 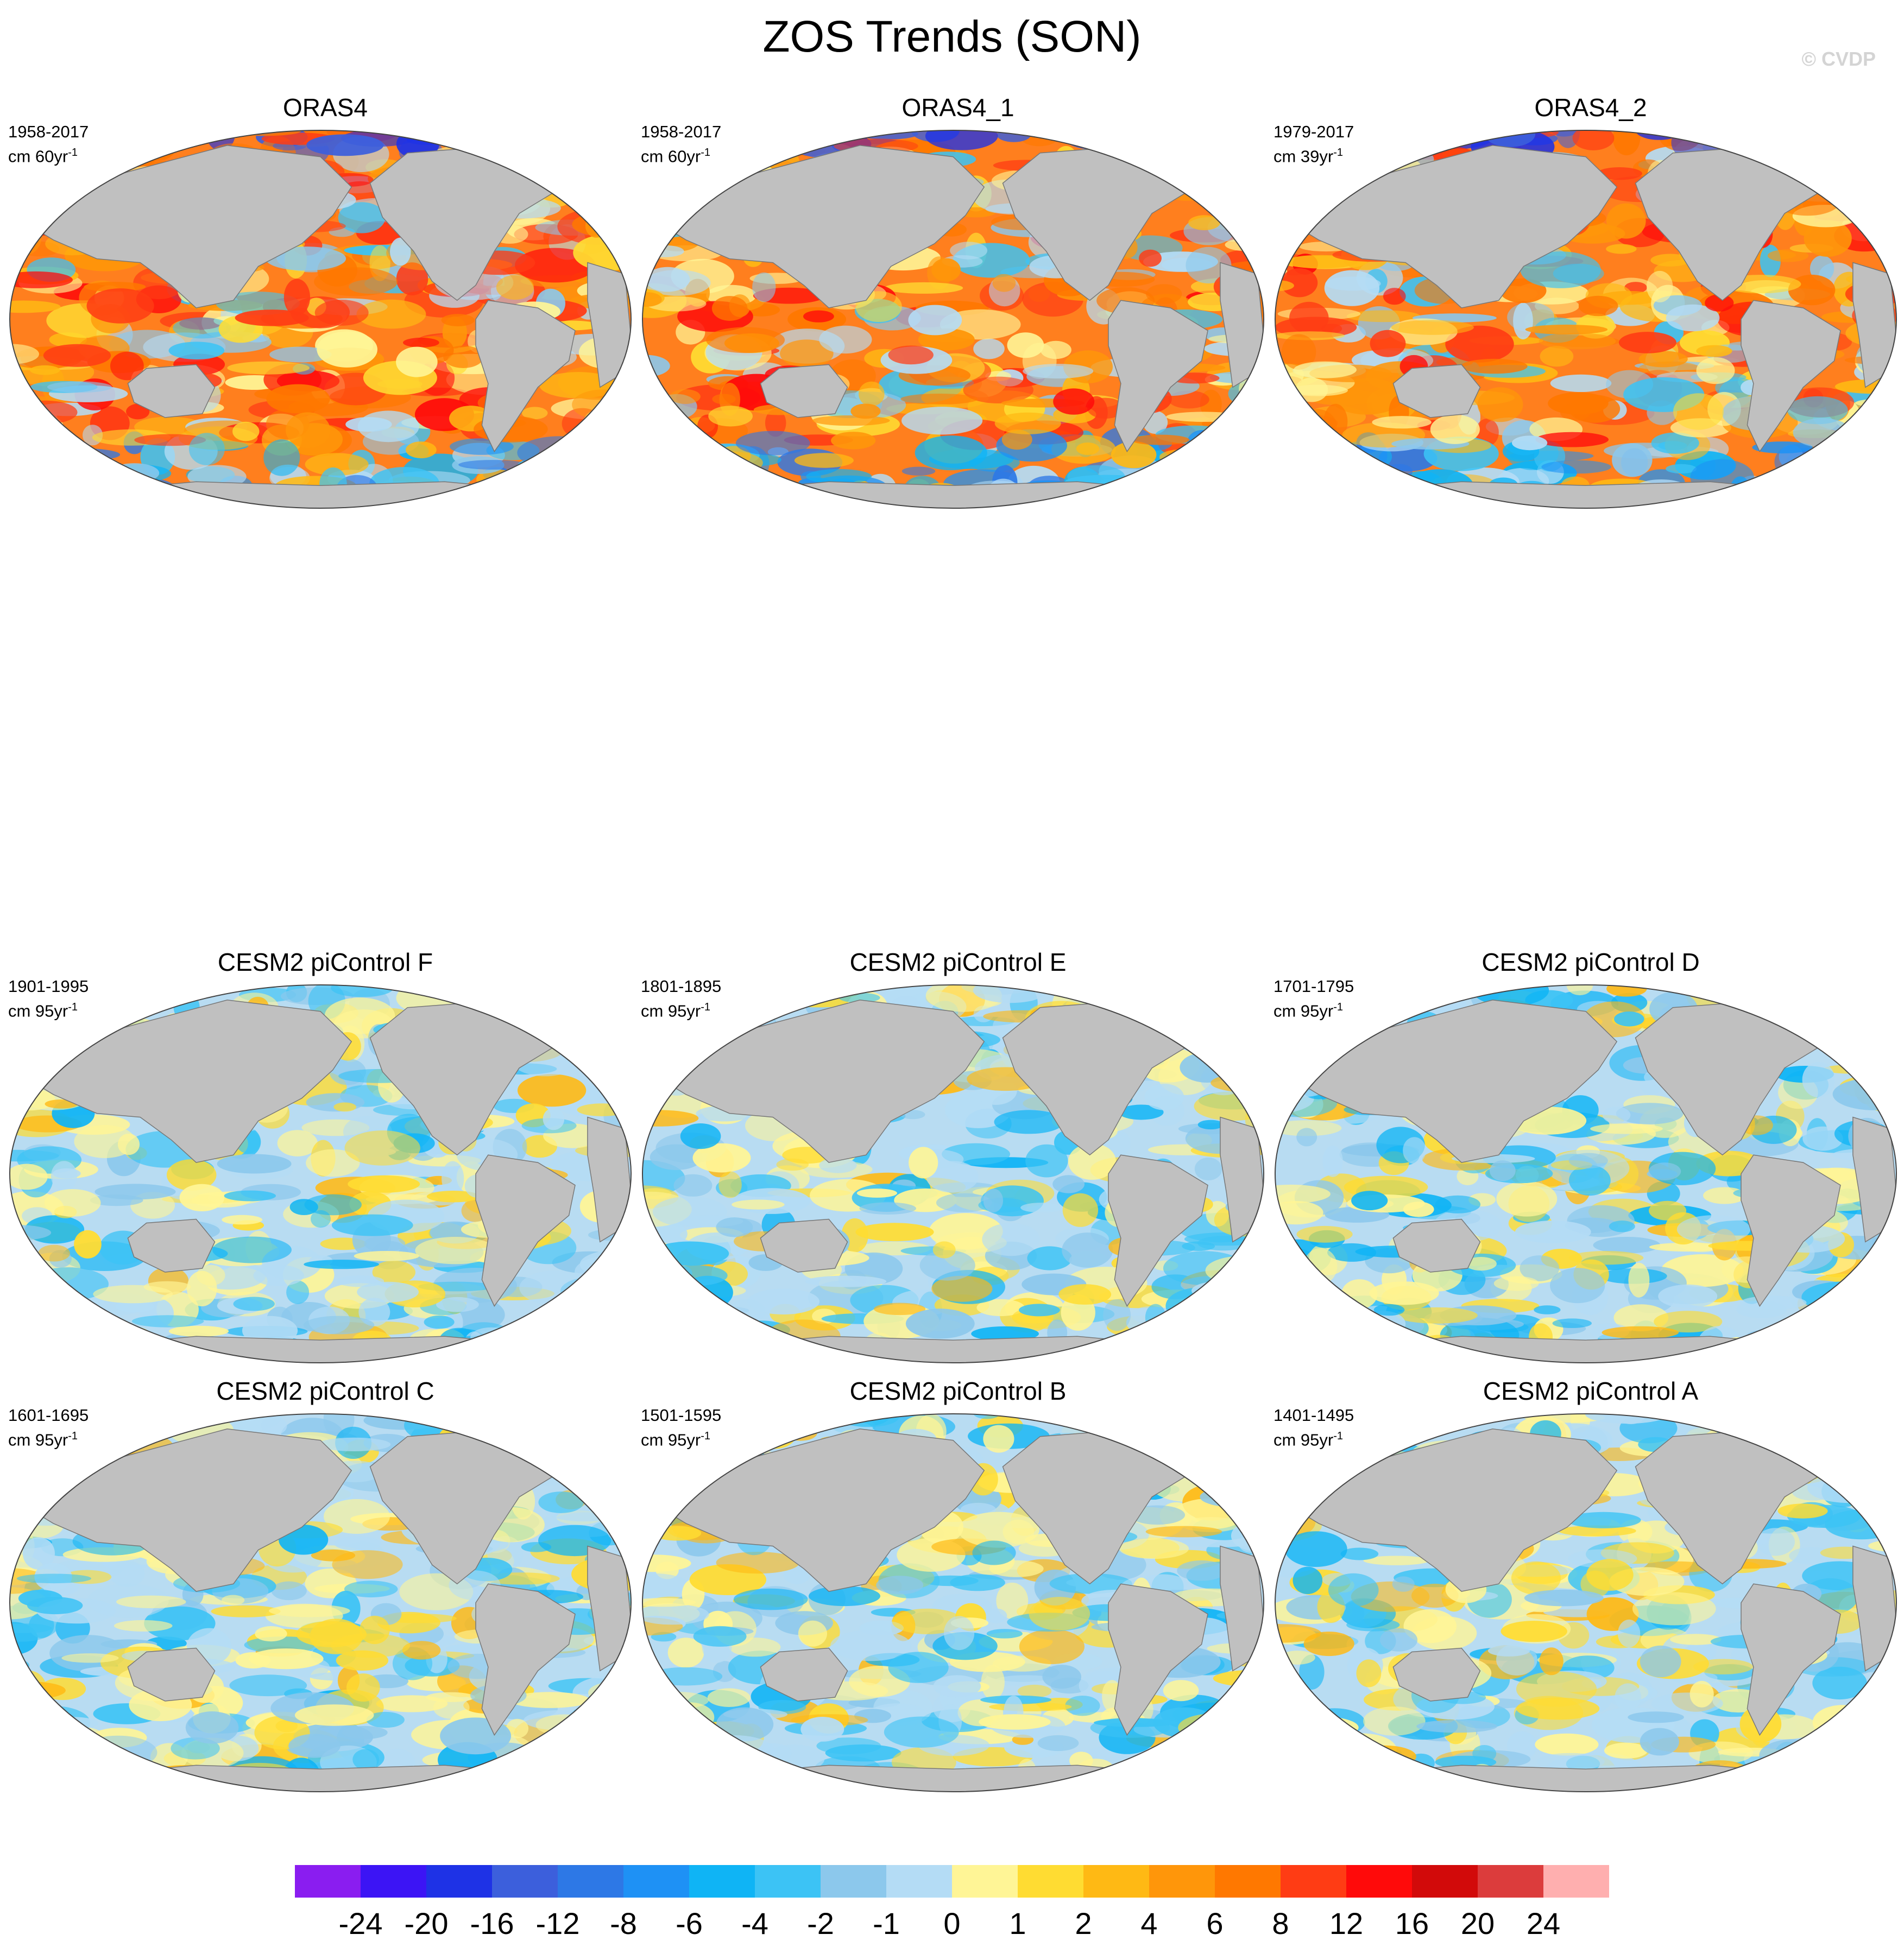 I want to click on map-outline, so click(x=953, y=1173).